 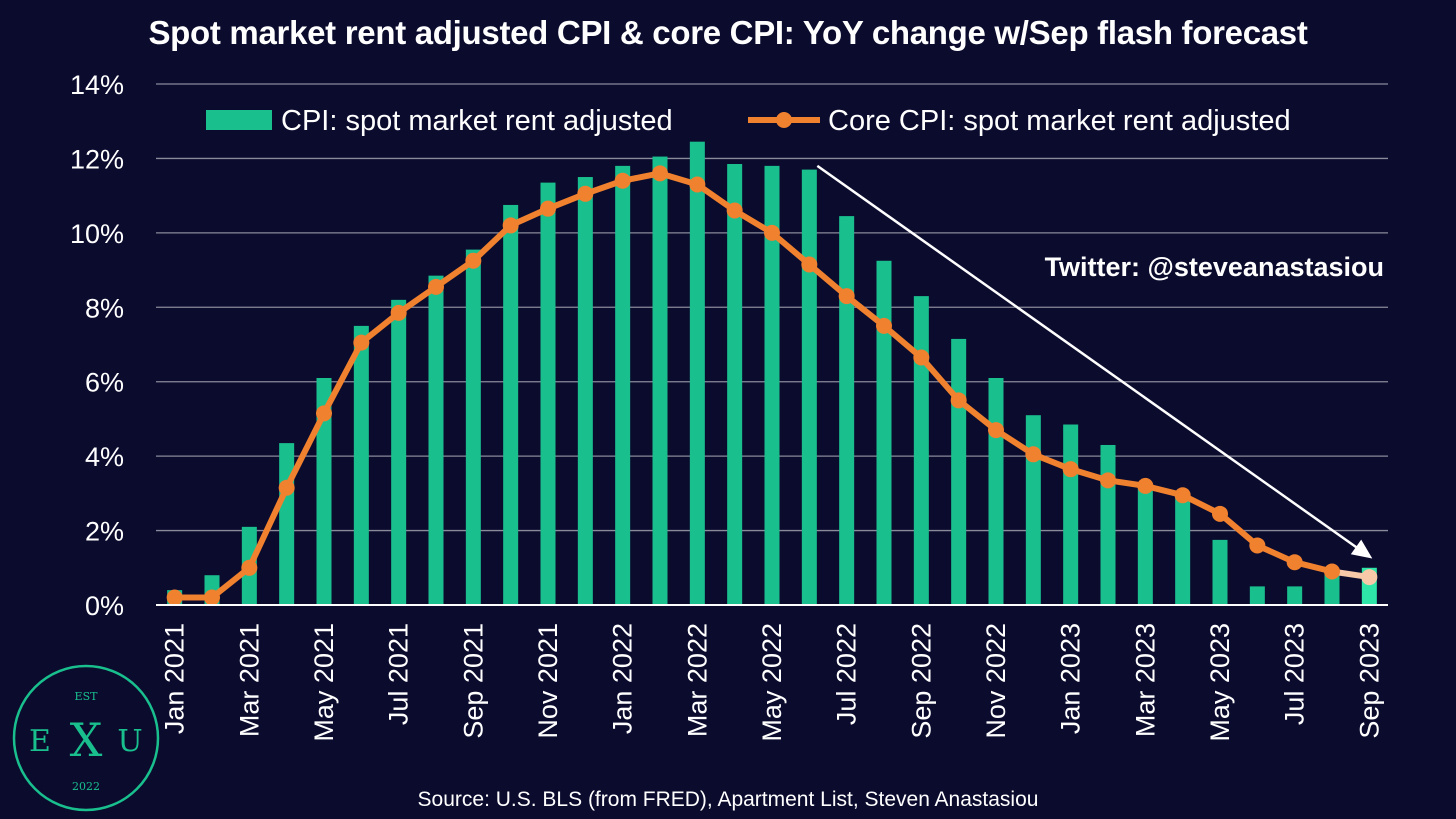 I want to click on y-tick-label: 14%, so click(x=97, y=85).